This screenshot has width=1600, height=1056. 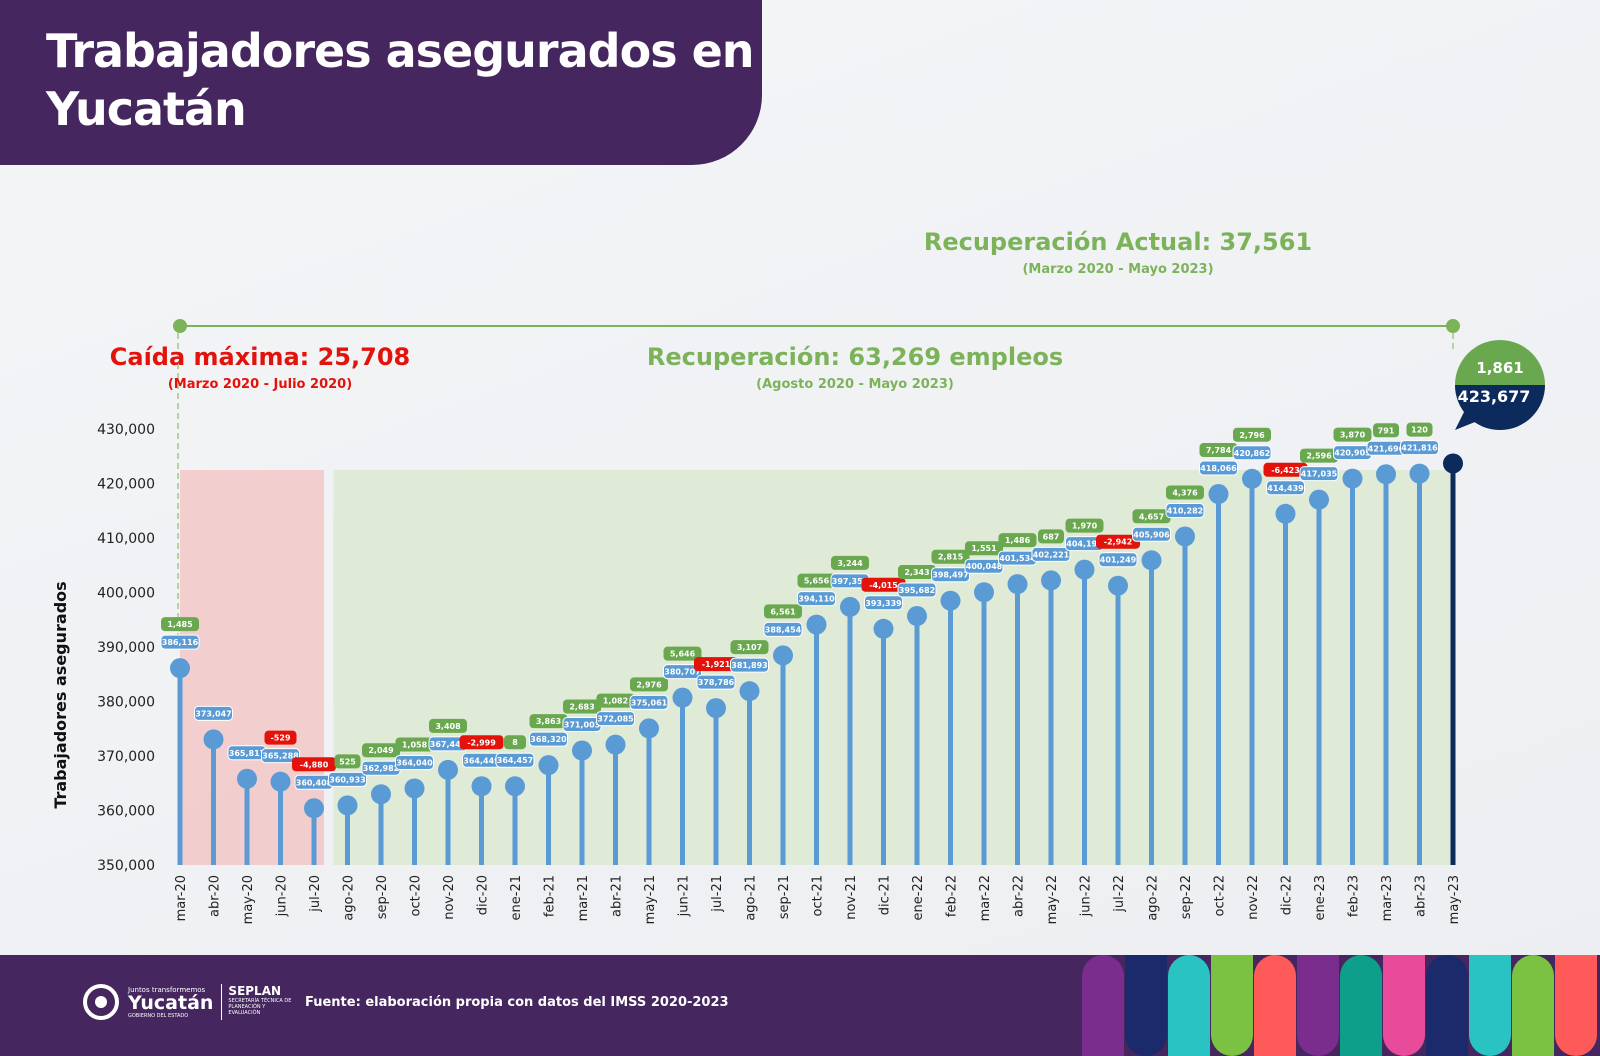 I want to click on y-tick-label: 430,000, so click(x=126, y=430).